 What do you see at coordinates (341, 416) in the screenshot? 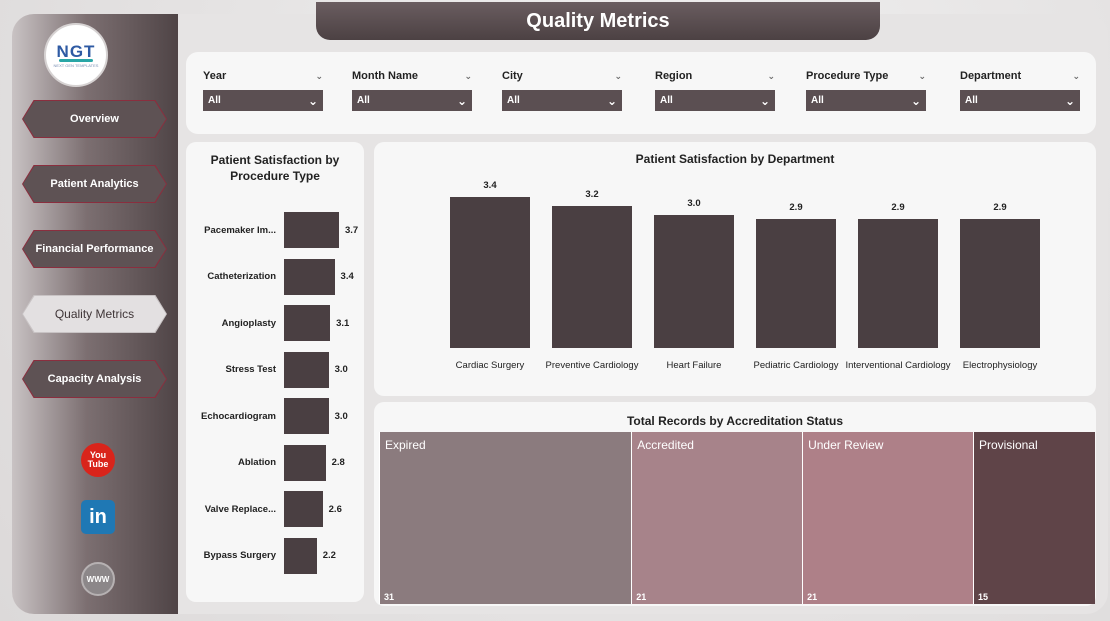
I see `procedure-value-label: 3.0` at bounding box center [341, 416].